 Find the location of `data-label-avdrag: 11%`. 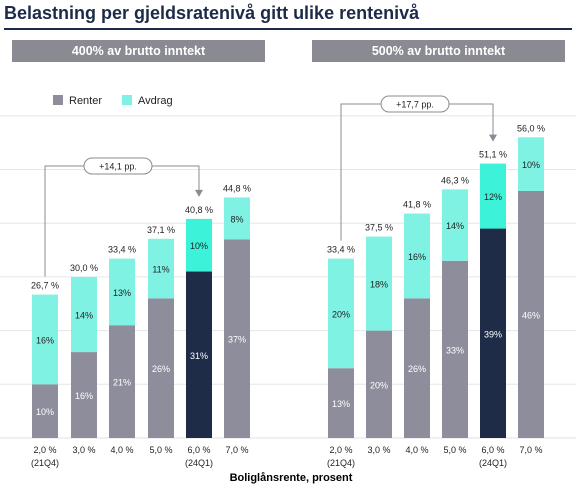

data-label-avdrag: 11% is located at coordinates (160, 270).